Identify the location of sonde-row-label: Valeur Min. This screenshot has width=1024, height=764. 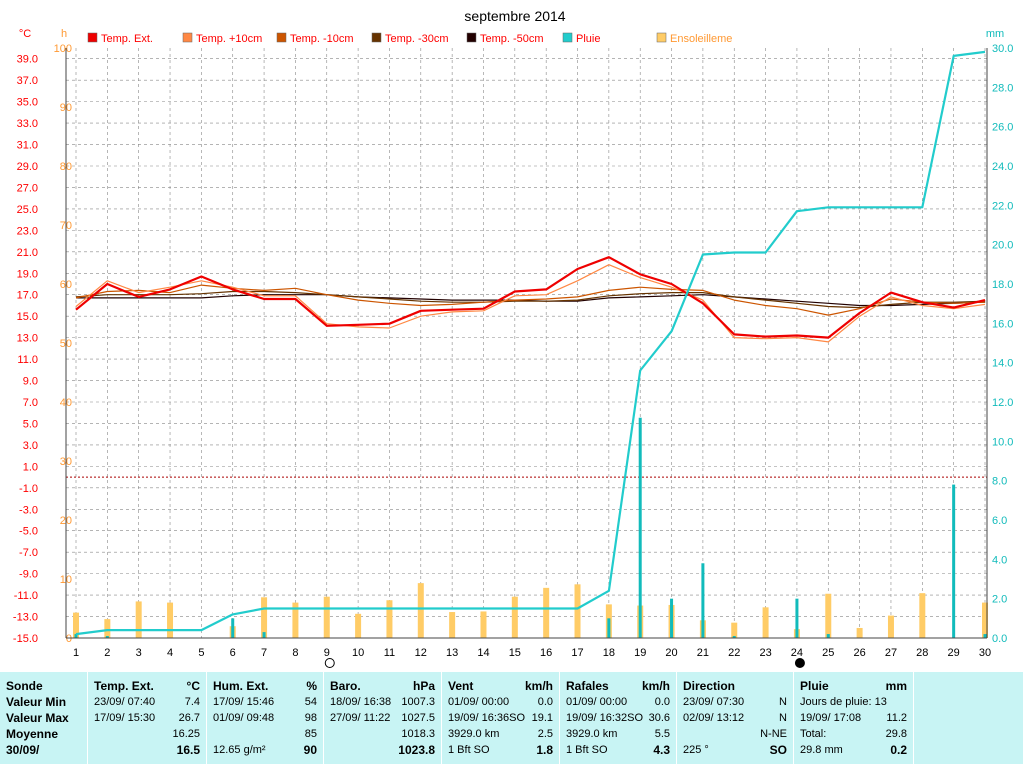
(36, 702).